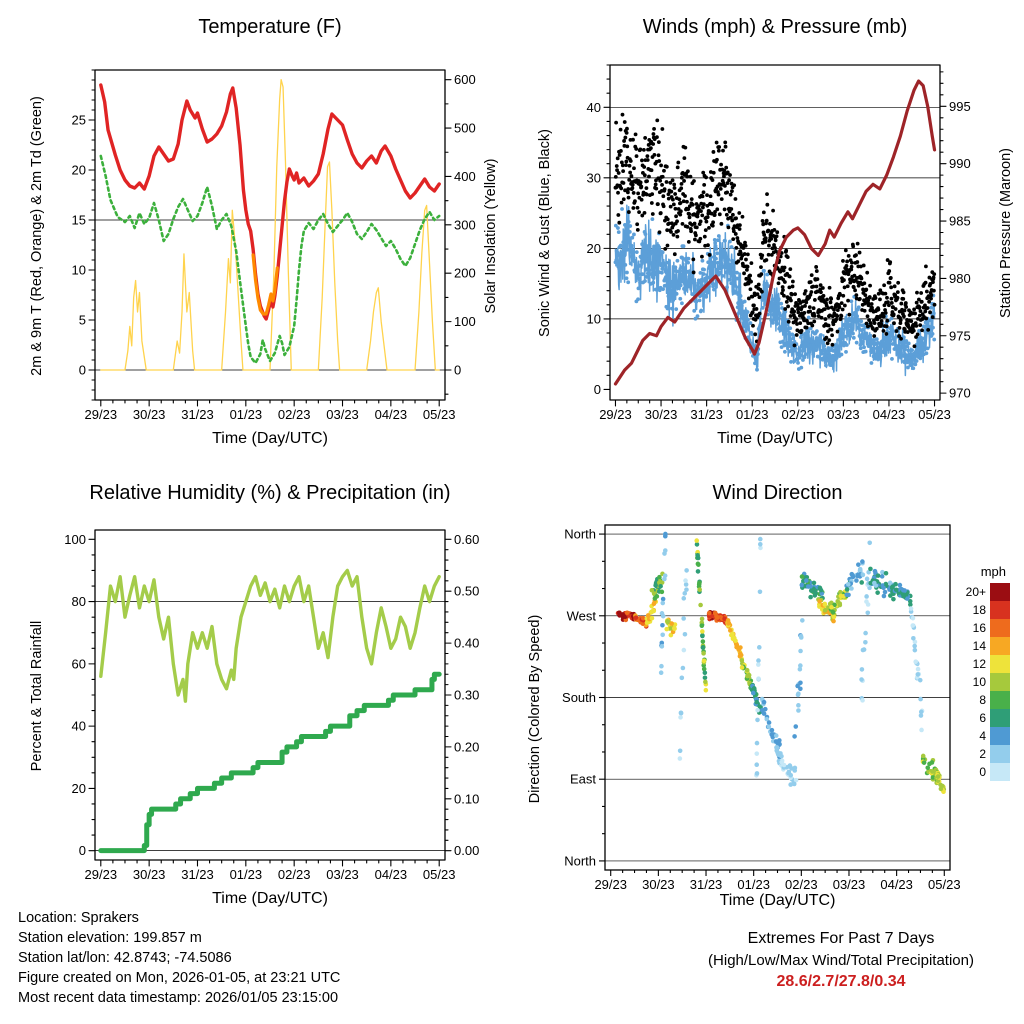  I want to click on legend-label: 14, so click(979, 646).